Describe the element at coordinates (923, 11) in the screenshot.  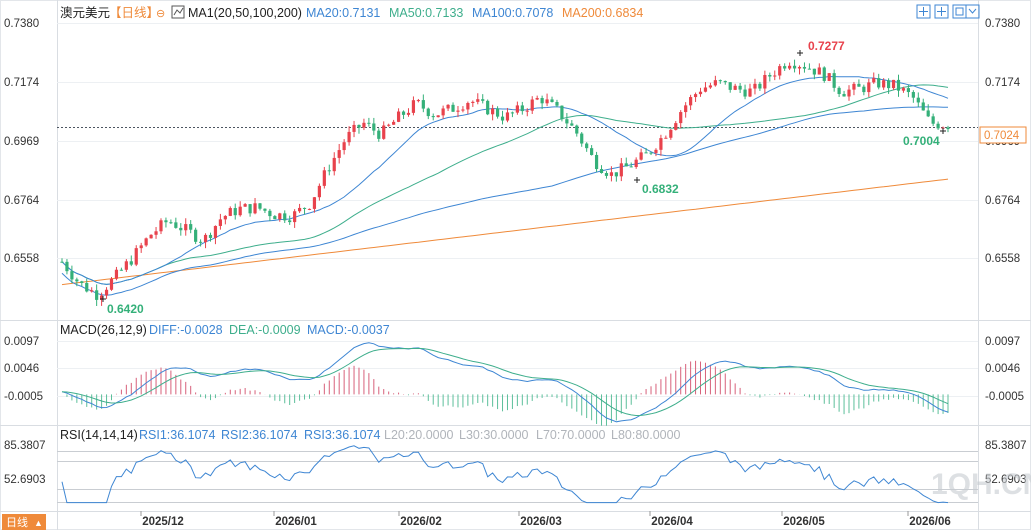
I see `crosshair-icon` at that location.